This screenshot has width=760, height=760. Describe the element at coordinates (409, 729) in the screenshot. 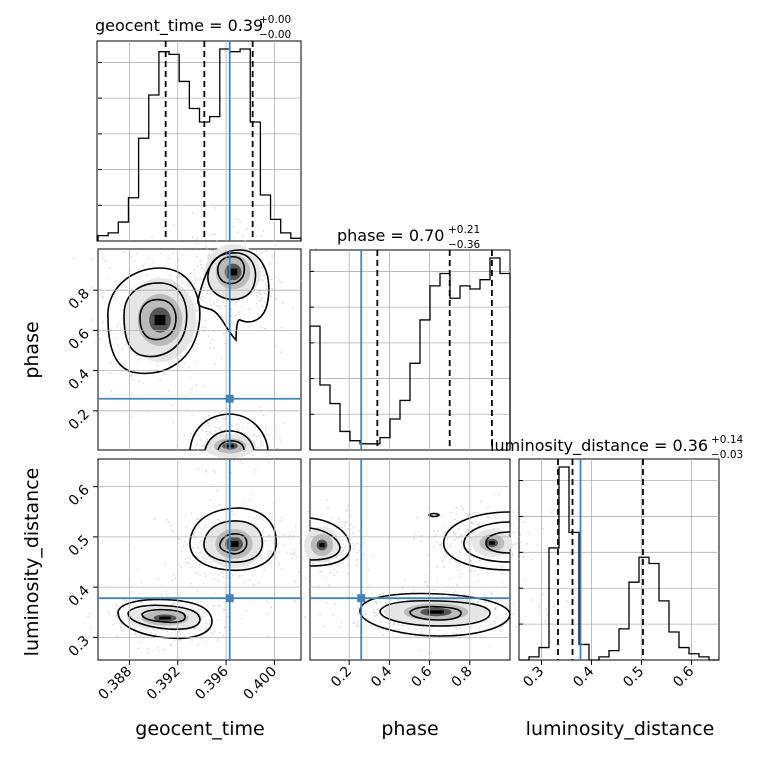

I see `xlabel-phase: phase` at that location.